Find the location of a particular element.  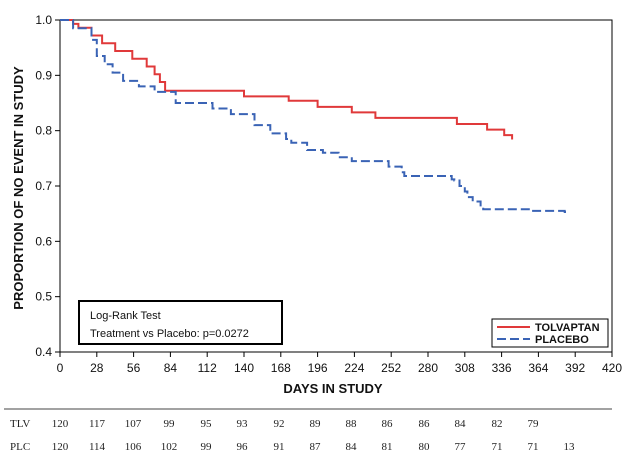

x-tick-label: 140 is located at coordinates (244, 368).